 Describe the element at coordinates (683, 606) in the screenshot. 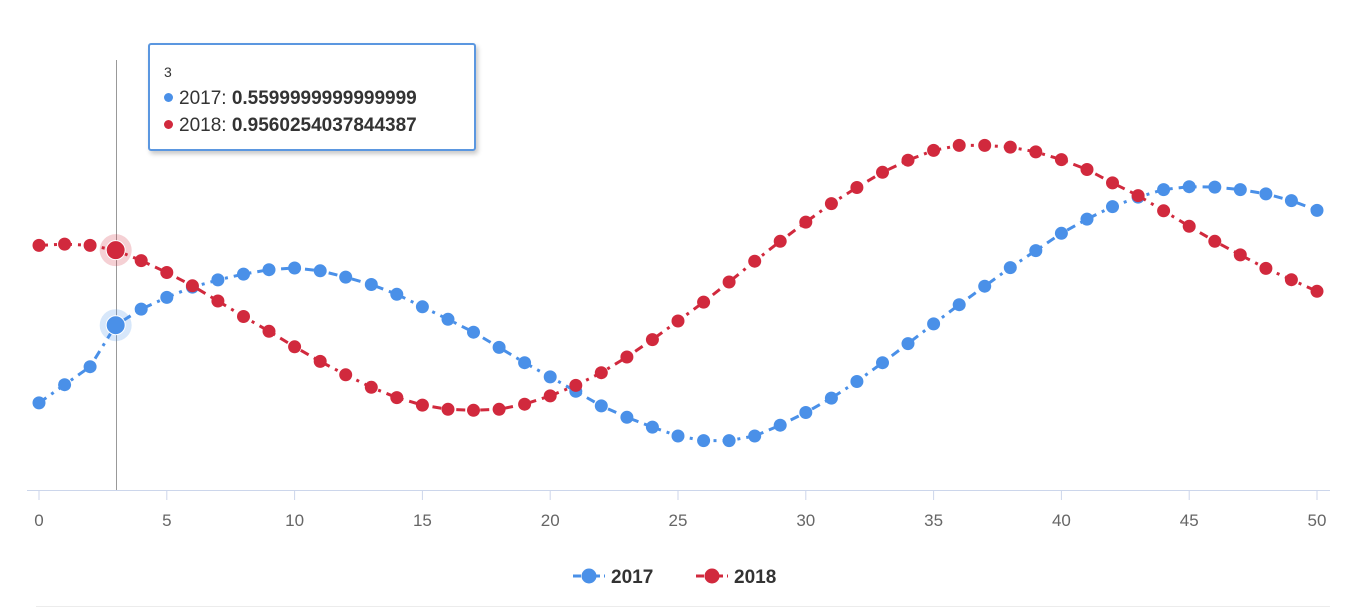

I see `bottom-divider` at that location.